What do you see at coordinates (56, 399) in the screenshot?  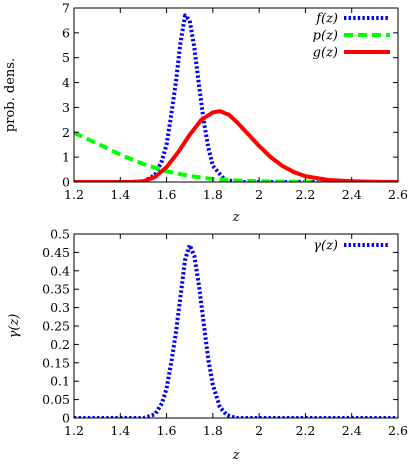 I see `y-tick-label: 0.05` at bounding box center [56, 399].